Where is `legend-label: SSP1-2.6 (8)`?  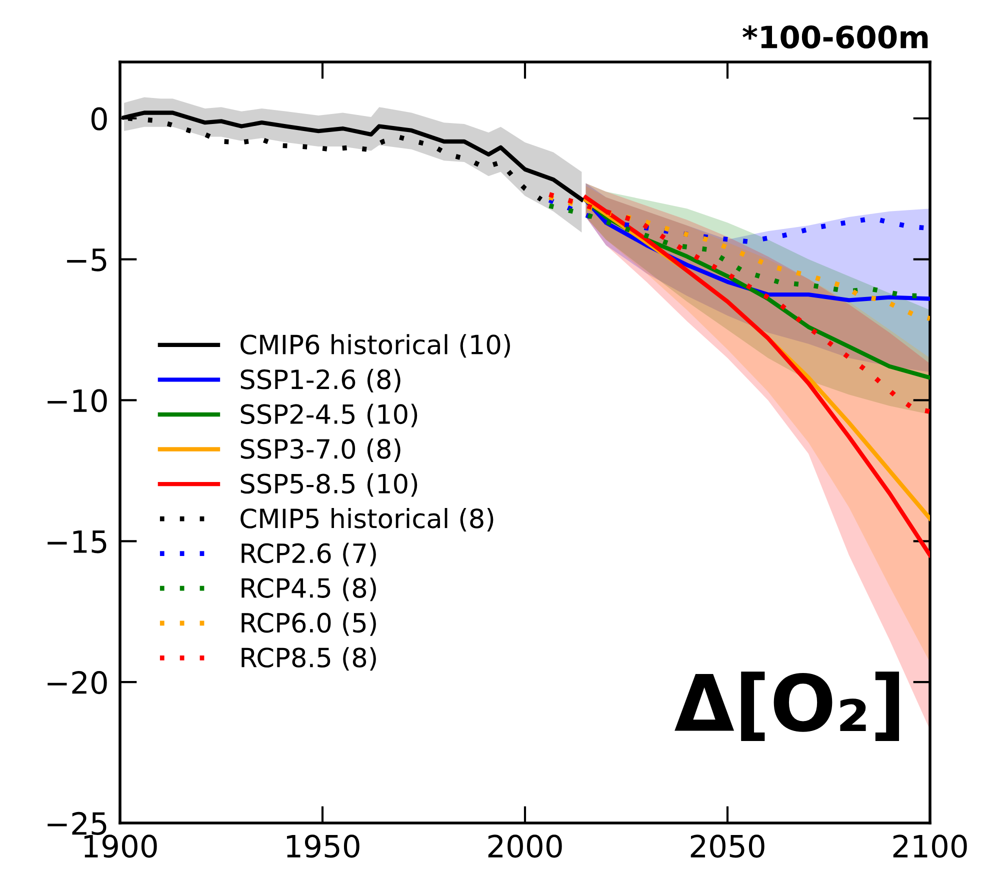
legend-label: SSP1-2.6 (8) is located at coordinates (320, 380).